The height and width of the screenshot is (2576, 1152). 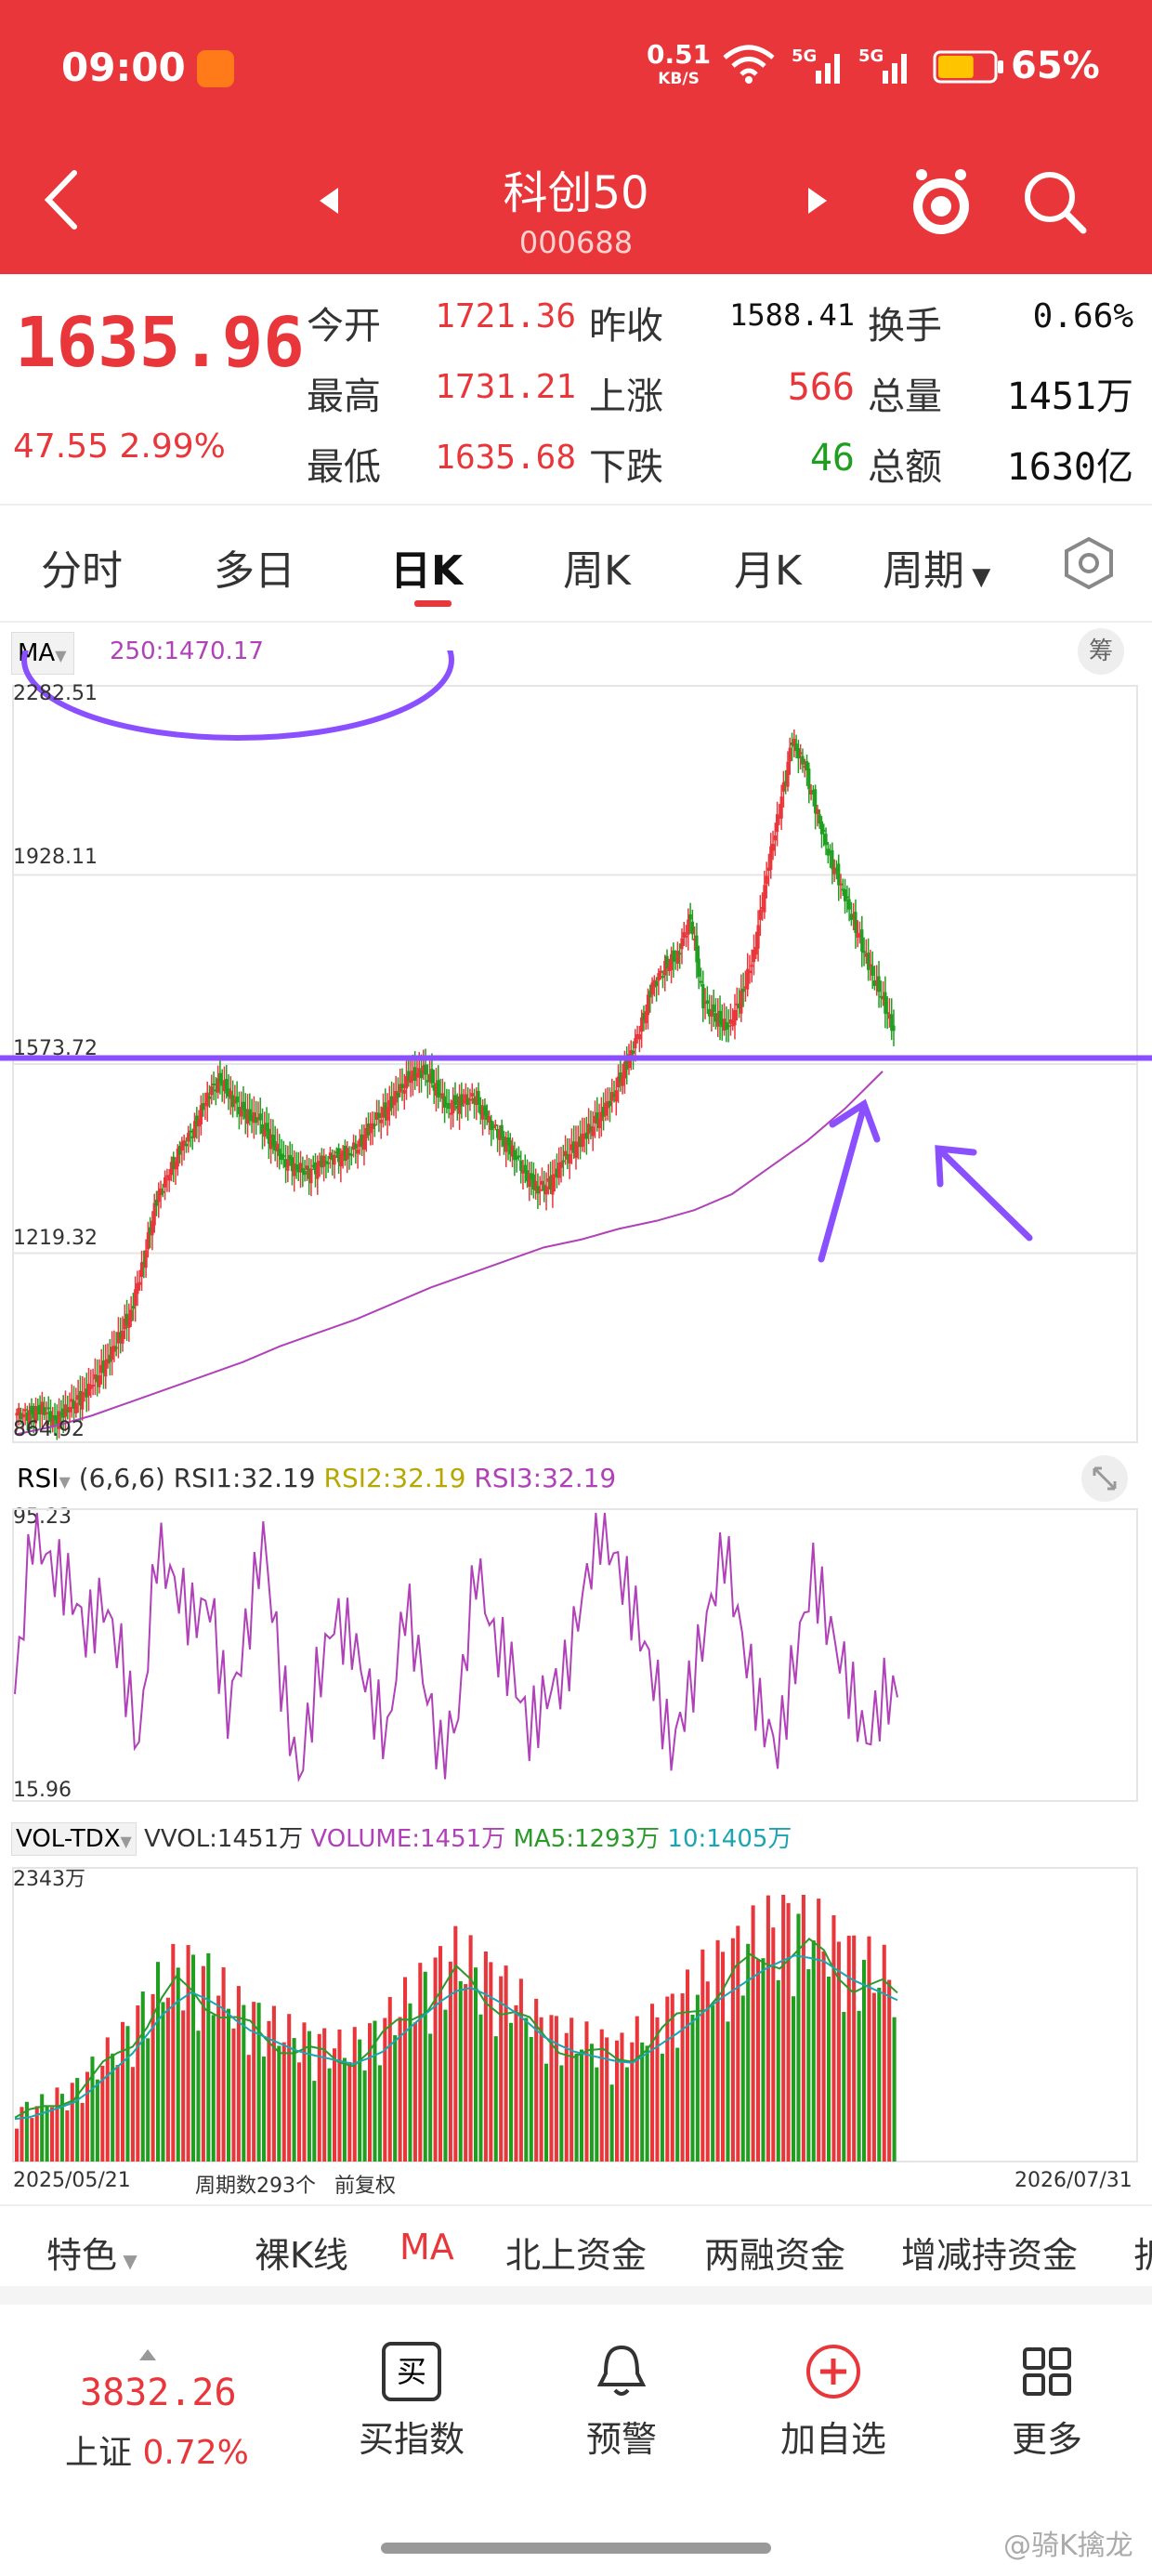 What do you see at coordinates (768, 571) in the screenshot?
I see `tab-monthly-k: 月K` at bounding box center [768, 571].